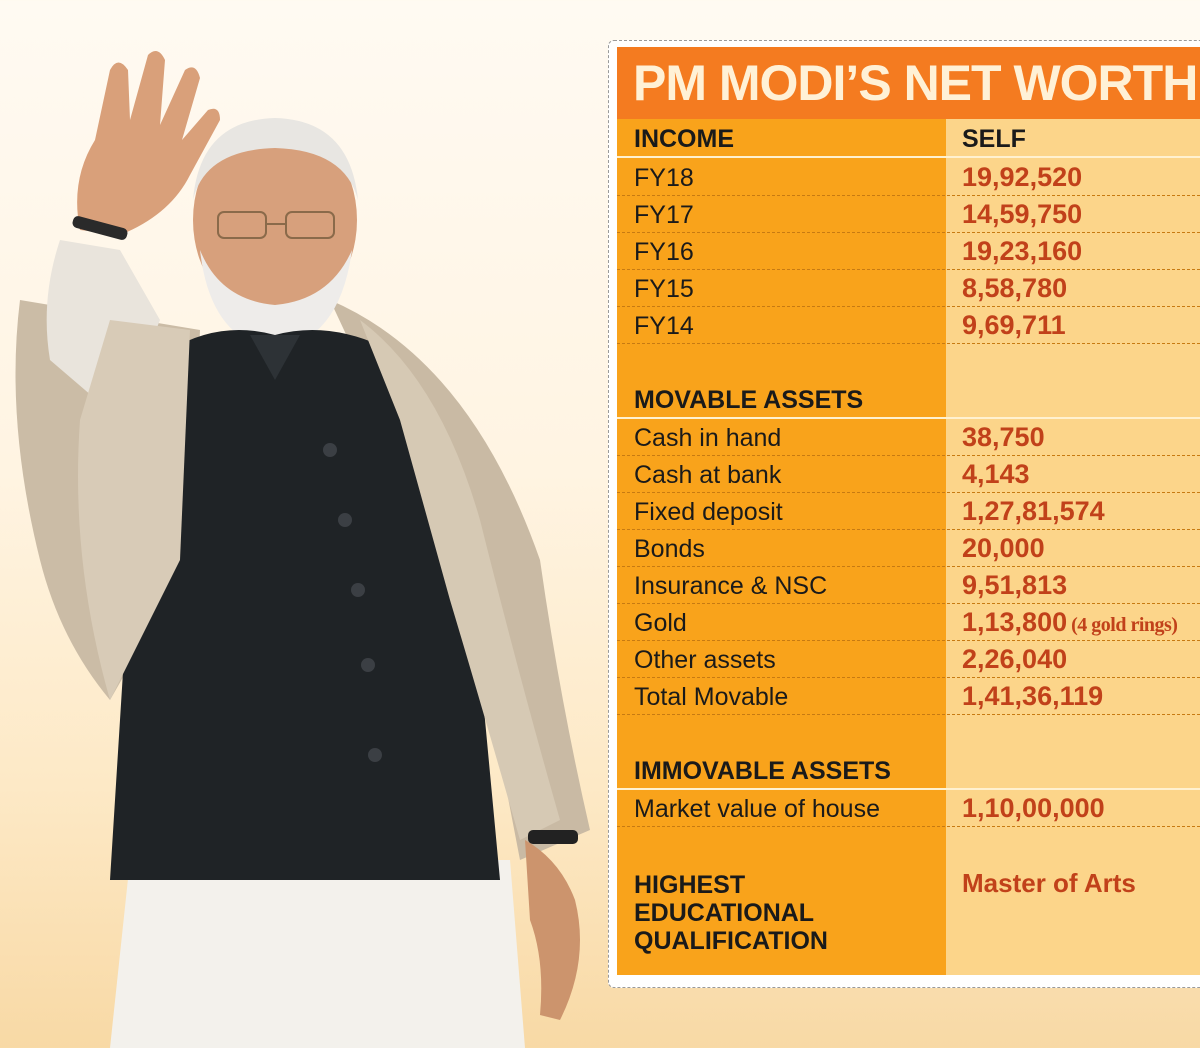 The image size is (1200, 1048). I want to click on row-value: 1,13,800 (4 gold rings), so click(1070, 622).